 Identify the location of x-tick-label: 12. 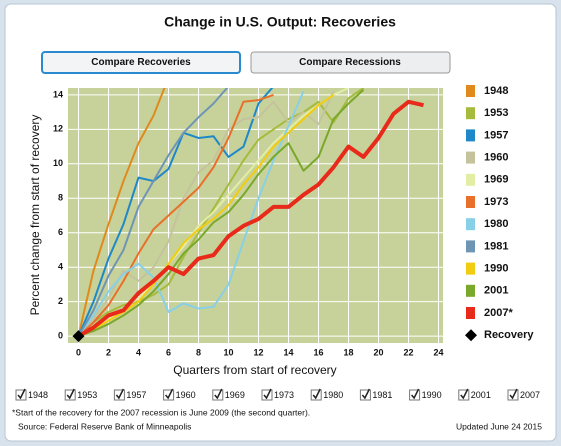
(258, 352).